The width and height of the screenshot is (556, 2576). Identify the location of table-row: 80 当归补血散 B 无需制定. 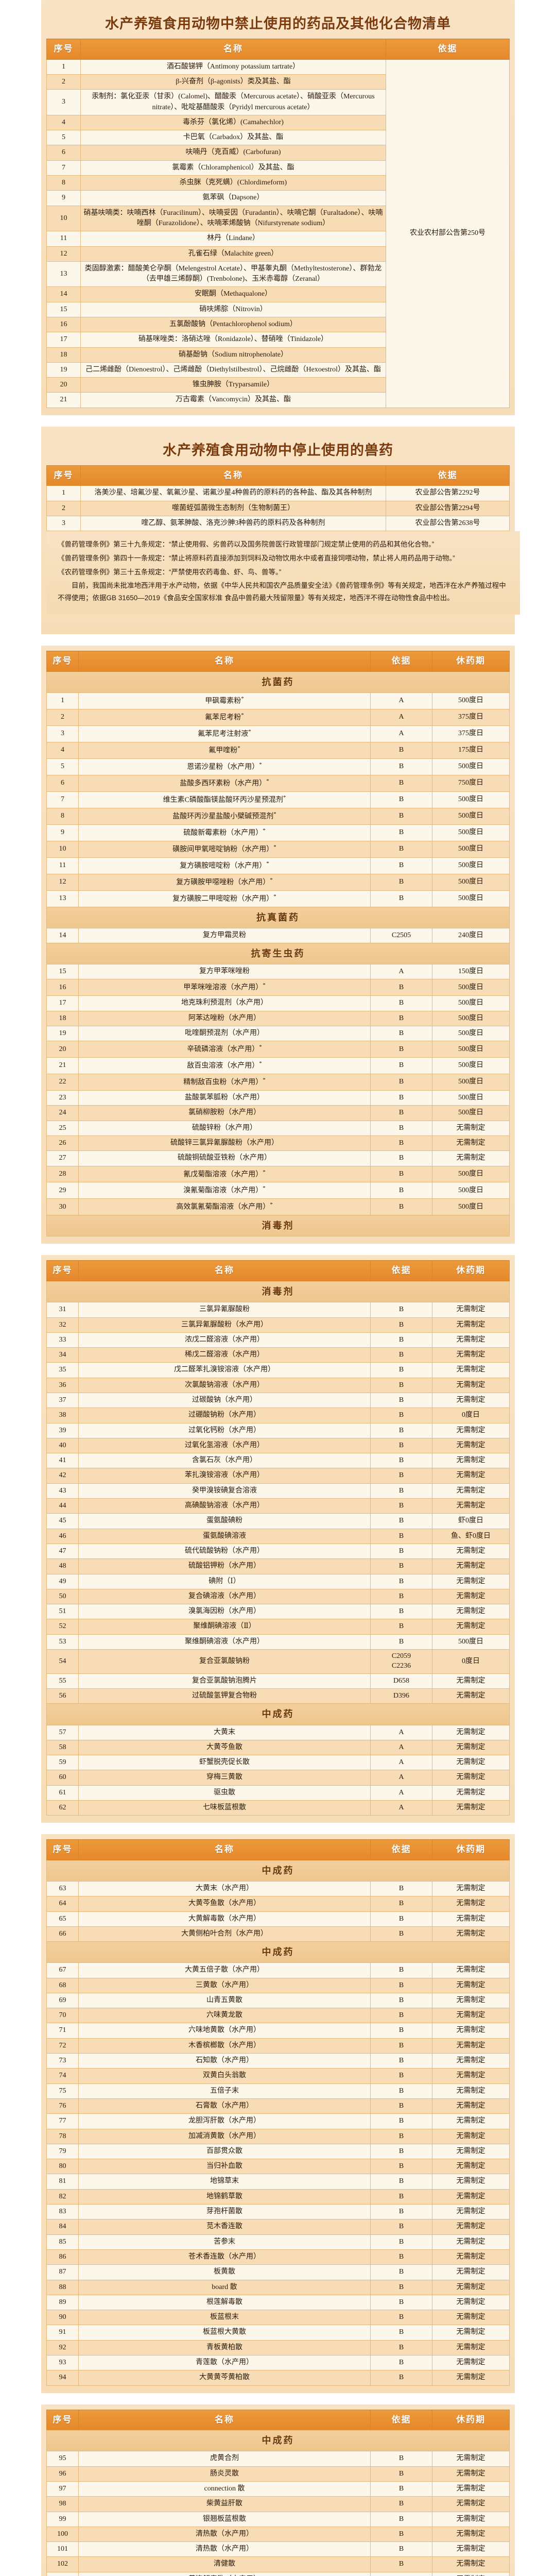
(278, 2167).